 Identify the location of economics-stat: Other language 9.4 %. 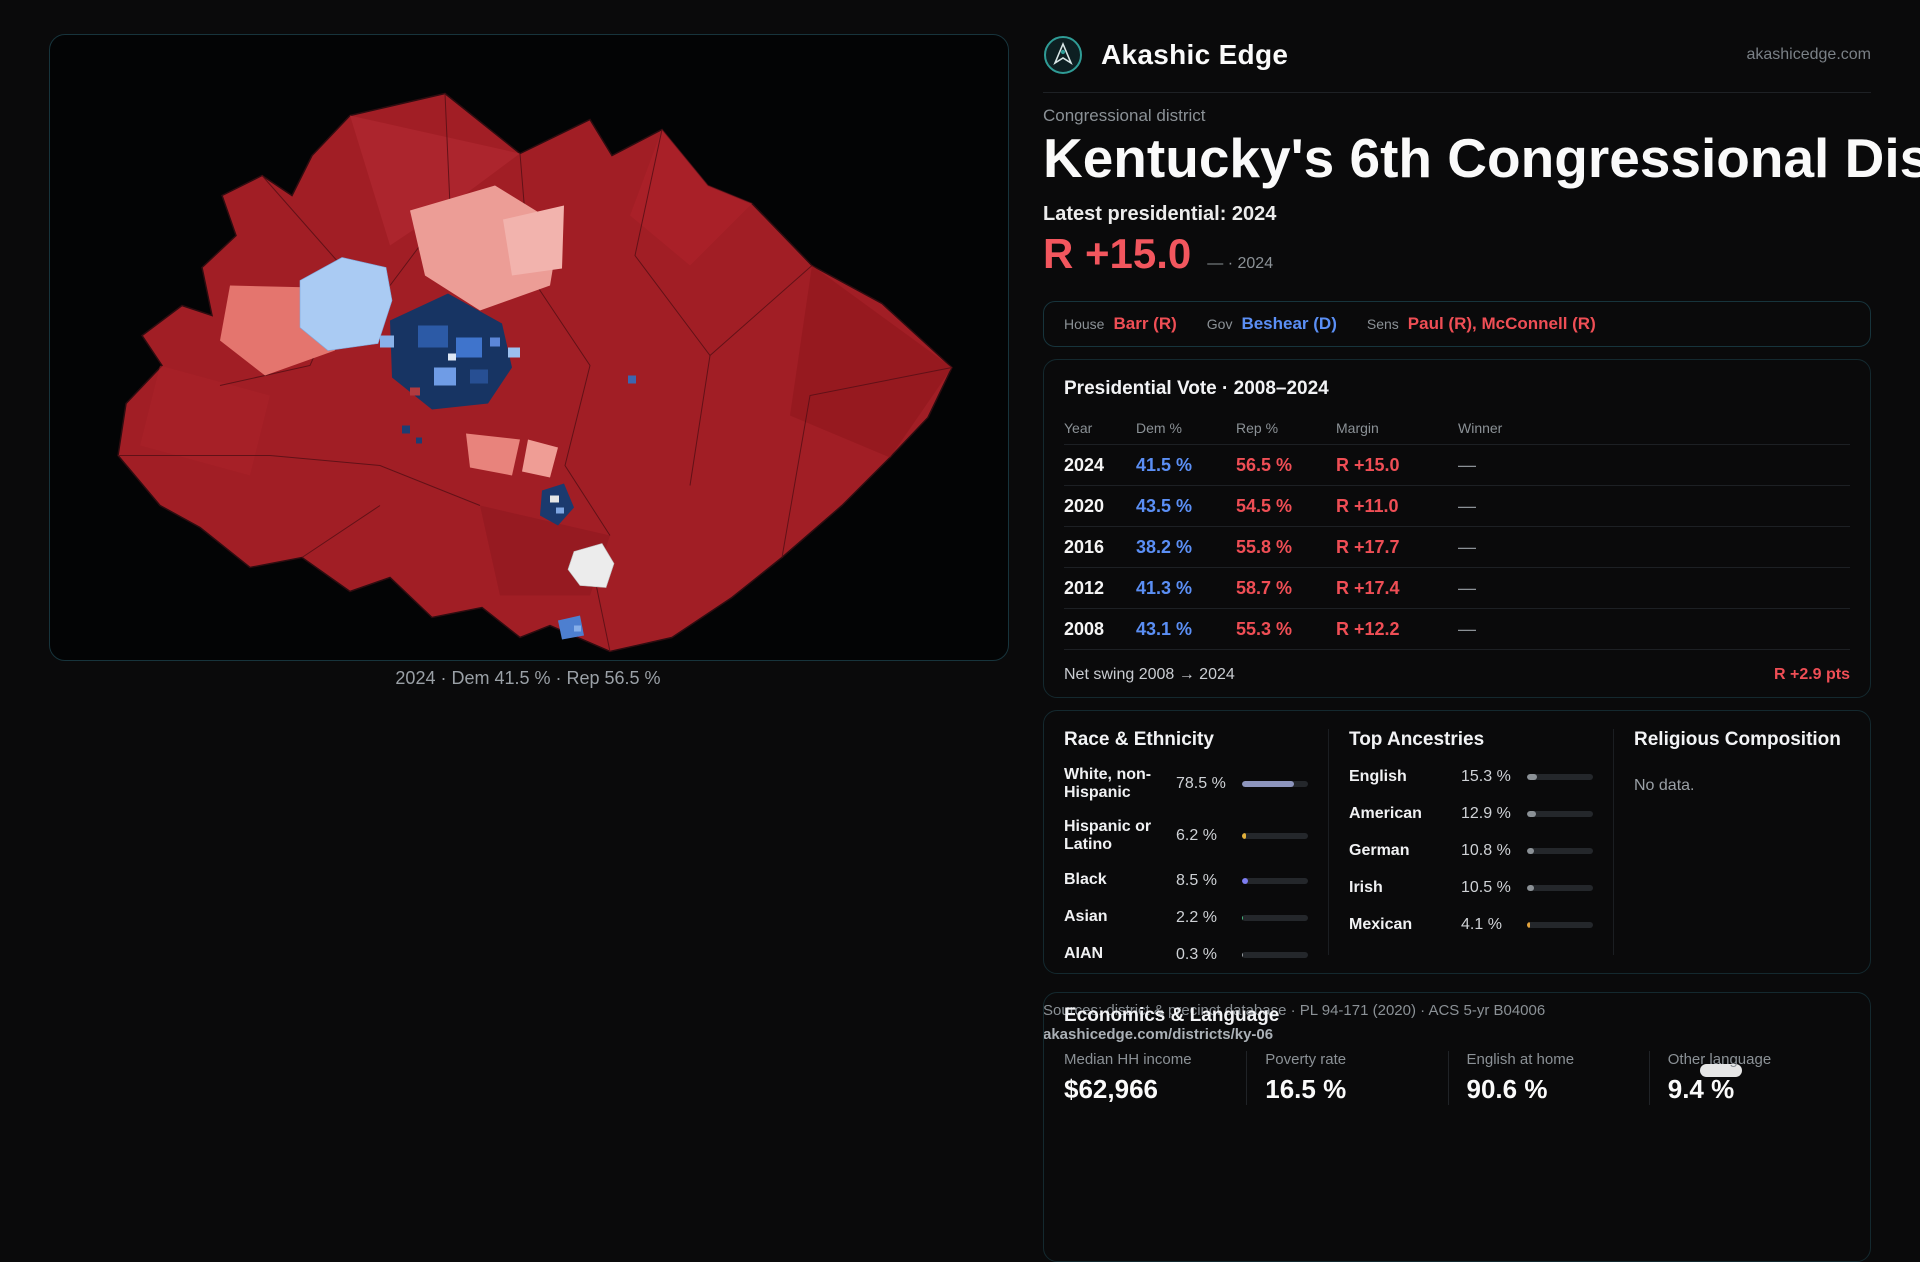
(1749, 1078).